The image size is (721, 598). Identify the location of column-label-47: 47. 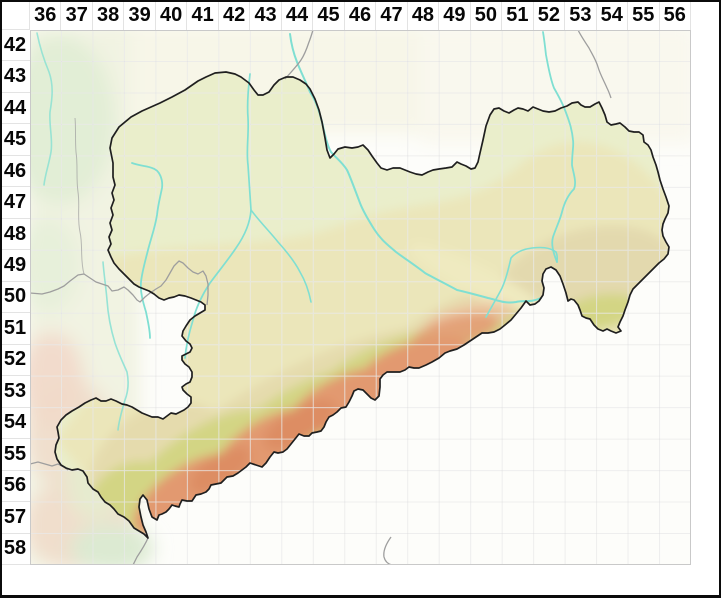
(392, 15).